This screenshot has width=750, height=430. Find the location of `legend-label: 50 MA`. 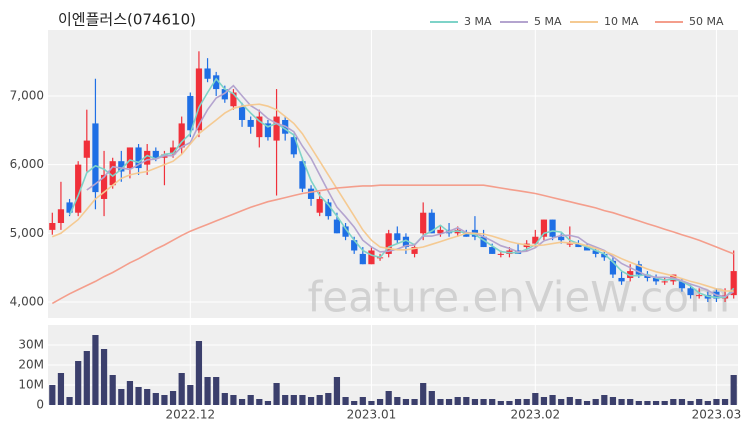

legend-label: 50 MA is located at coordinates (706, 21).